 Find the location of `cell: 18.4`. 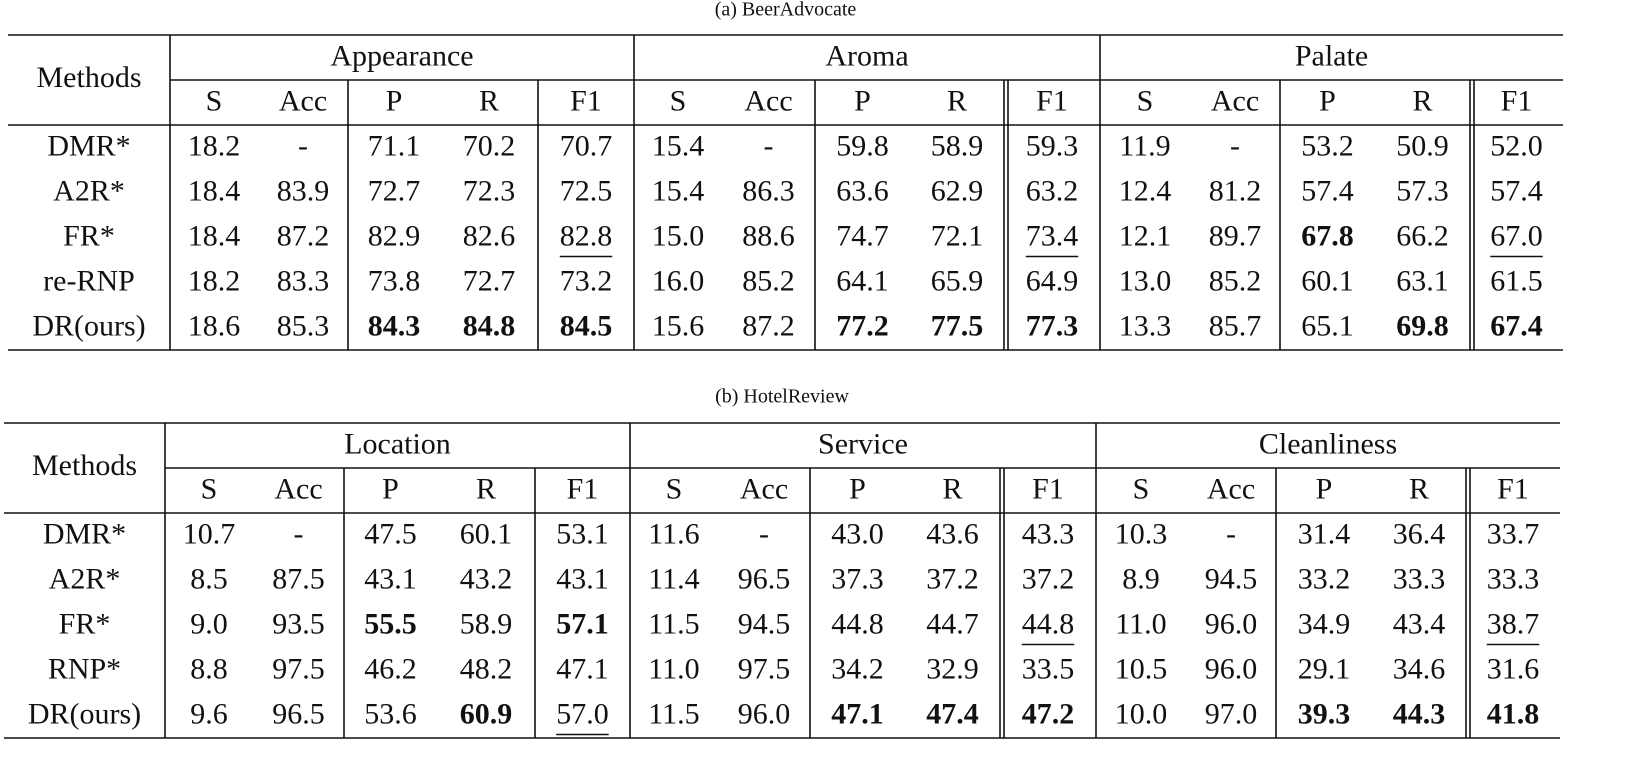

cell: 18.4 is located at coordinates (214, 190).